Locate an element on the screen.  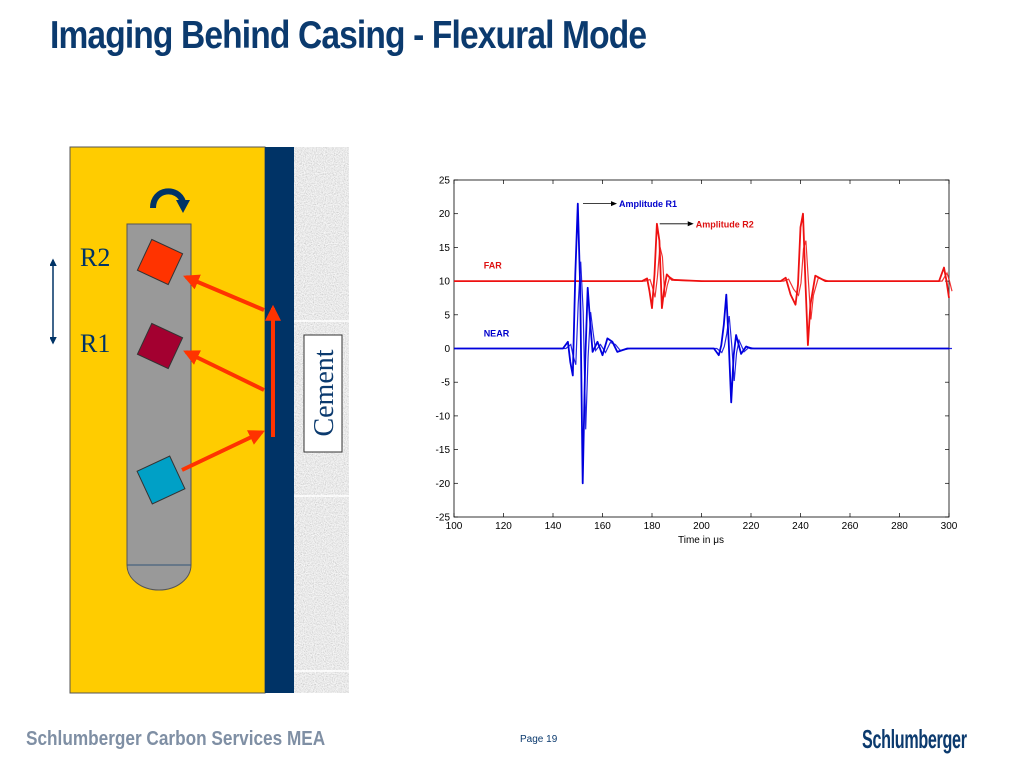
x-tick-label: 260 is located at coordinates (850, 526).